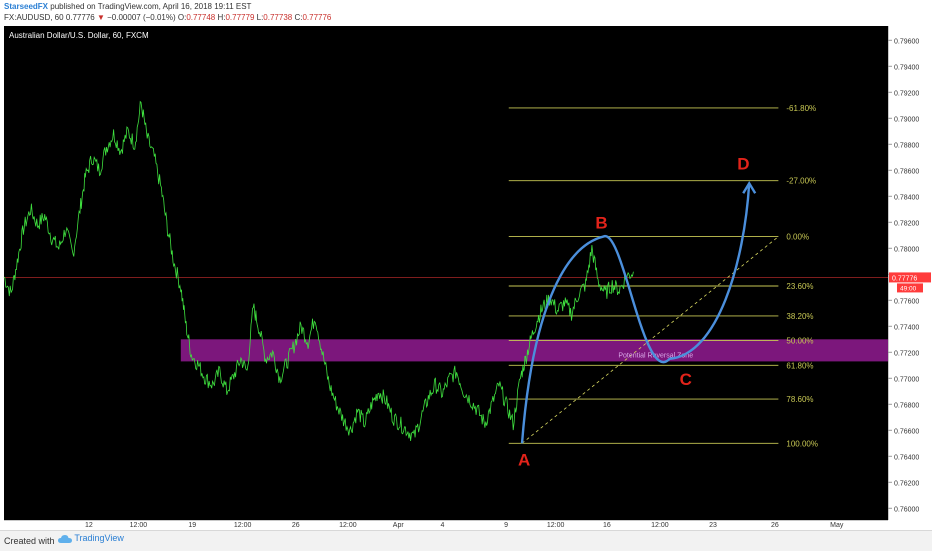 The height and width of the screenshot is (551, 932). I want to click on x-tick-label: 9, so click(506, 525).